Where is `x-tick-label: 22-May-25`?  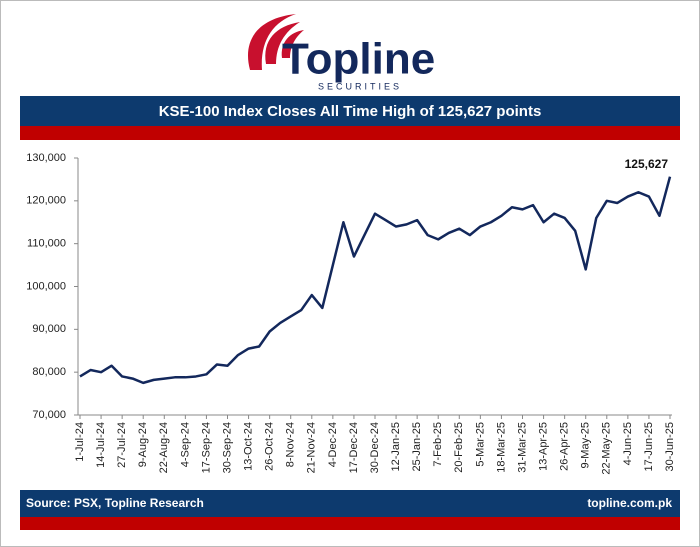
x-tick-label: 22-May-25 is located at coordinates (607, 448).